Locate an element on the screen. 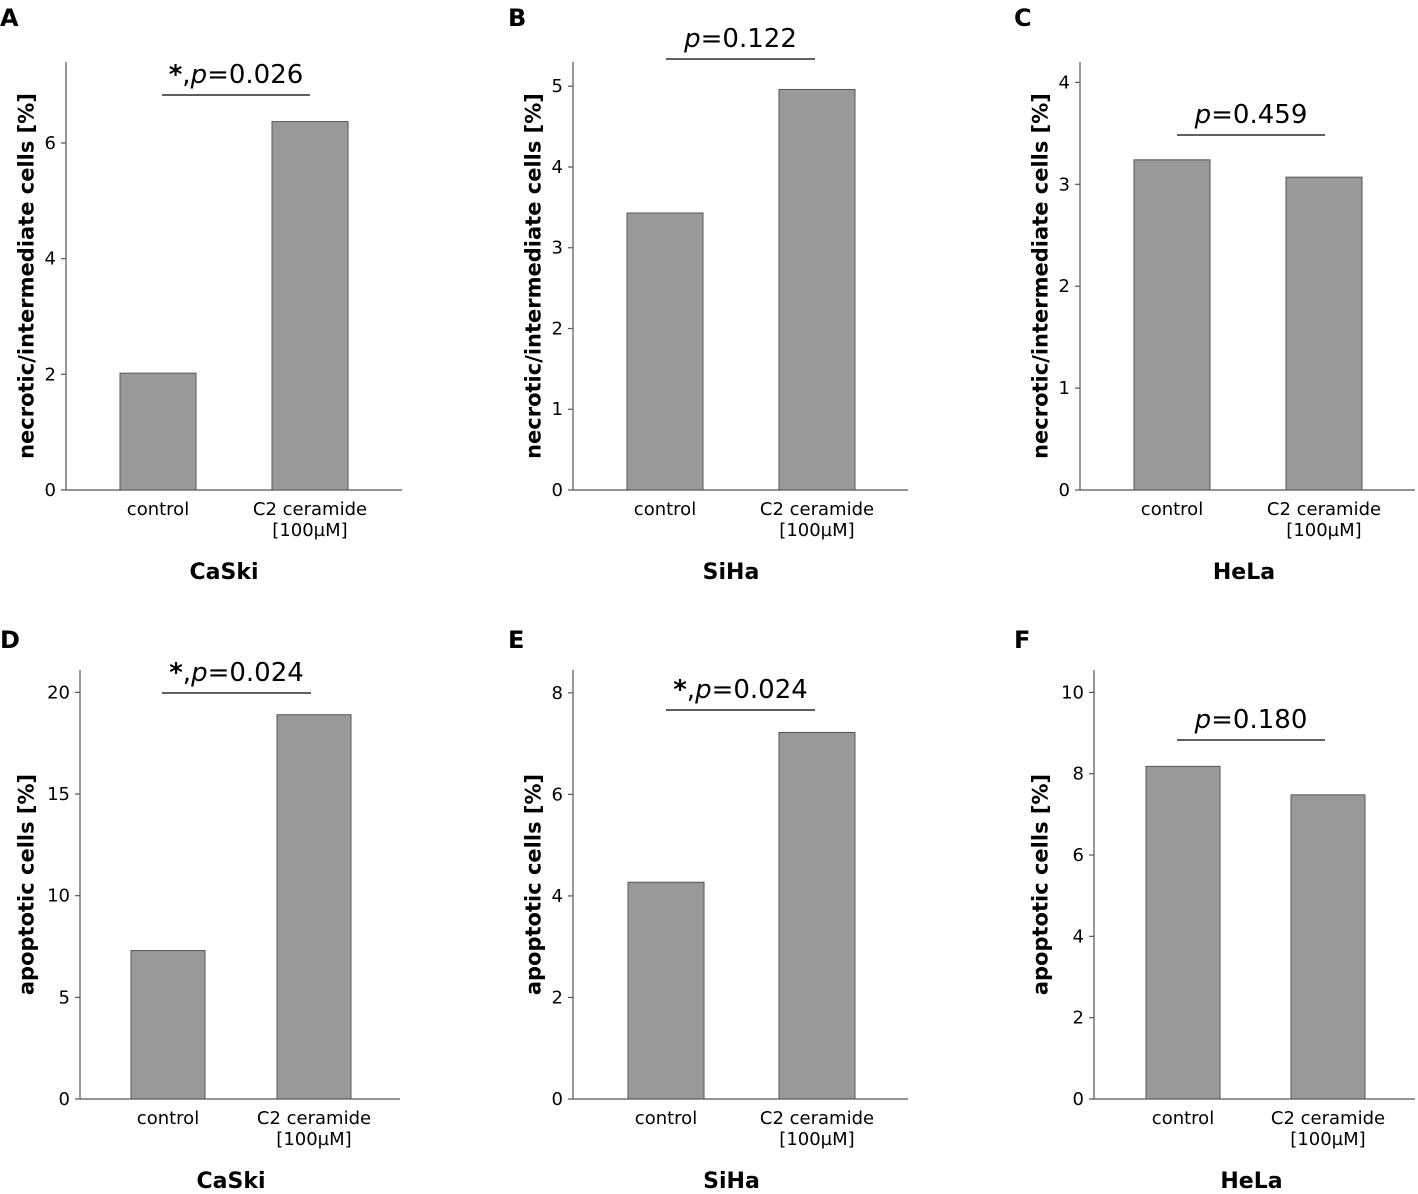 This screenshot has height=1194, width=1418. p-value-annotation: p=0.122 is located at coordinates (740, 39).